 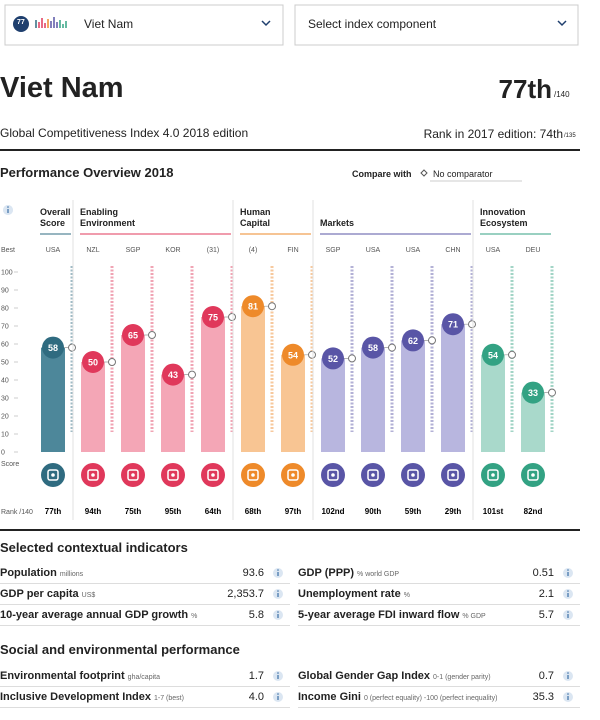 I want to click on mini-bars-icon, so click(x=51, y=22).